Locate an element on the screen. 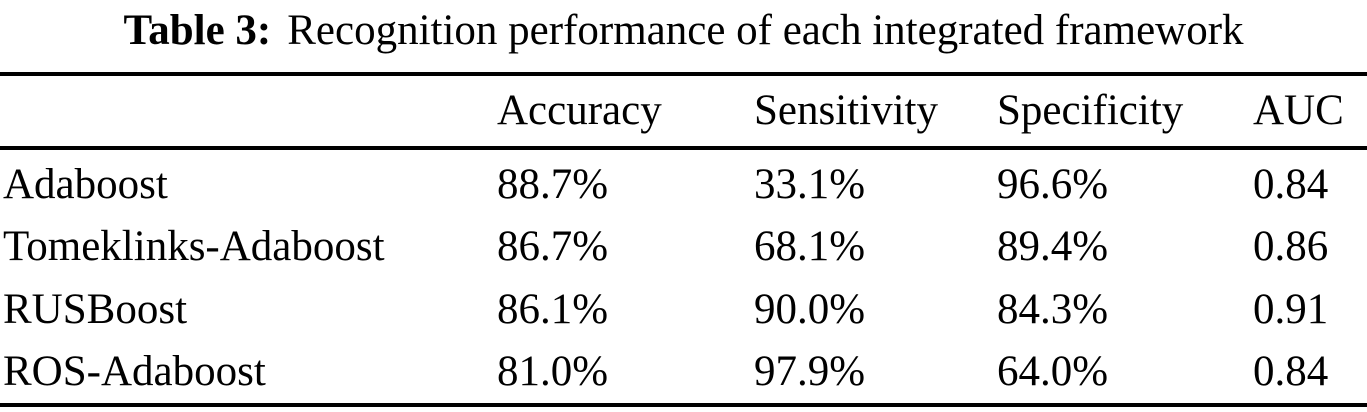  accuracy-value: 86.7% is located at coordinates (553, 247).